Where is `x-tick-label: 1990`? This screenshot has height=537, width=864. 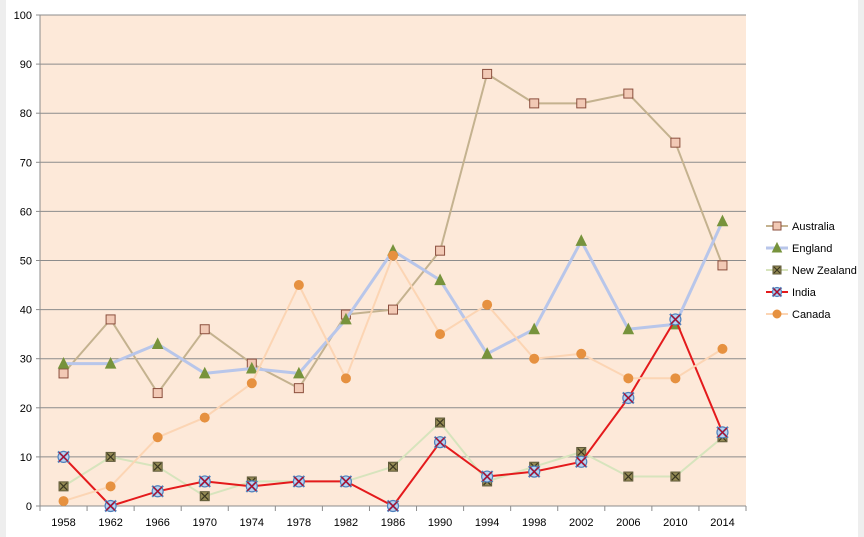
x-tick-label: 1990 is located at coordinates (440, 523).